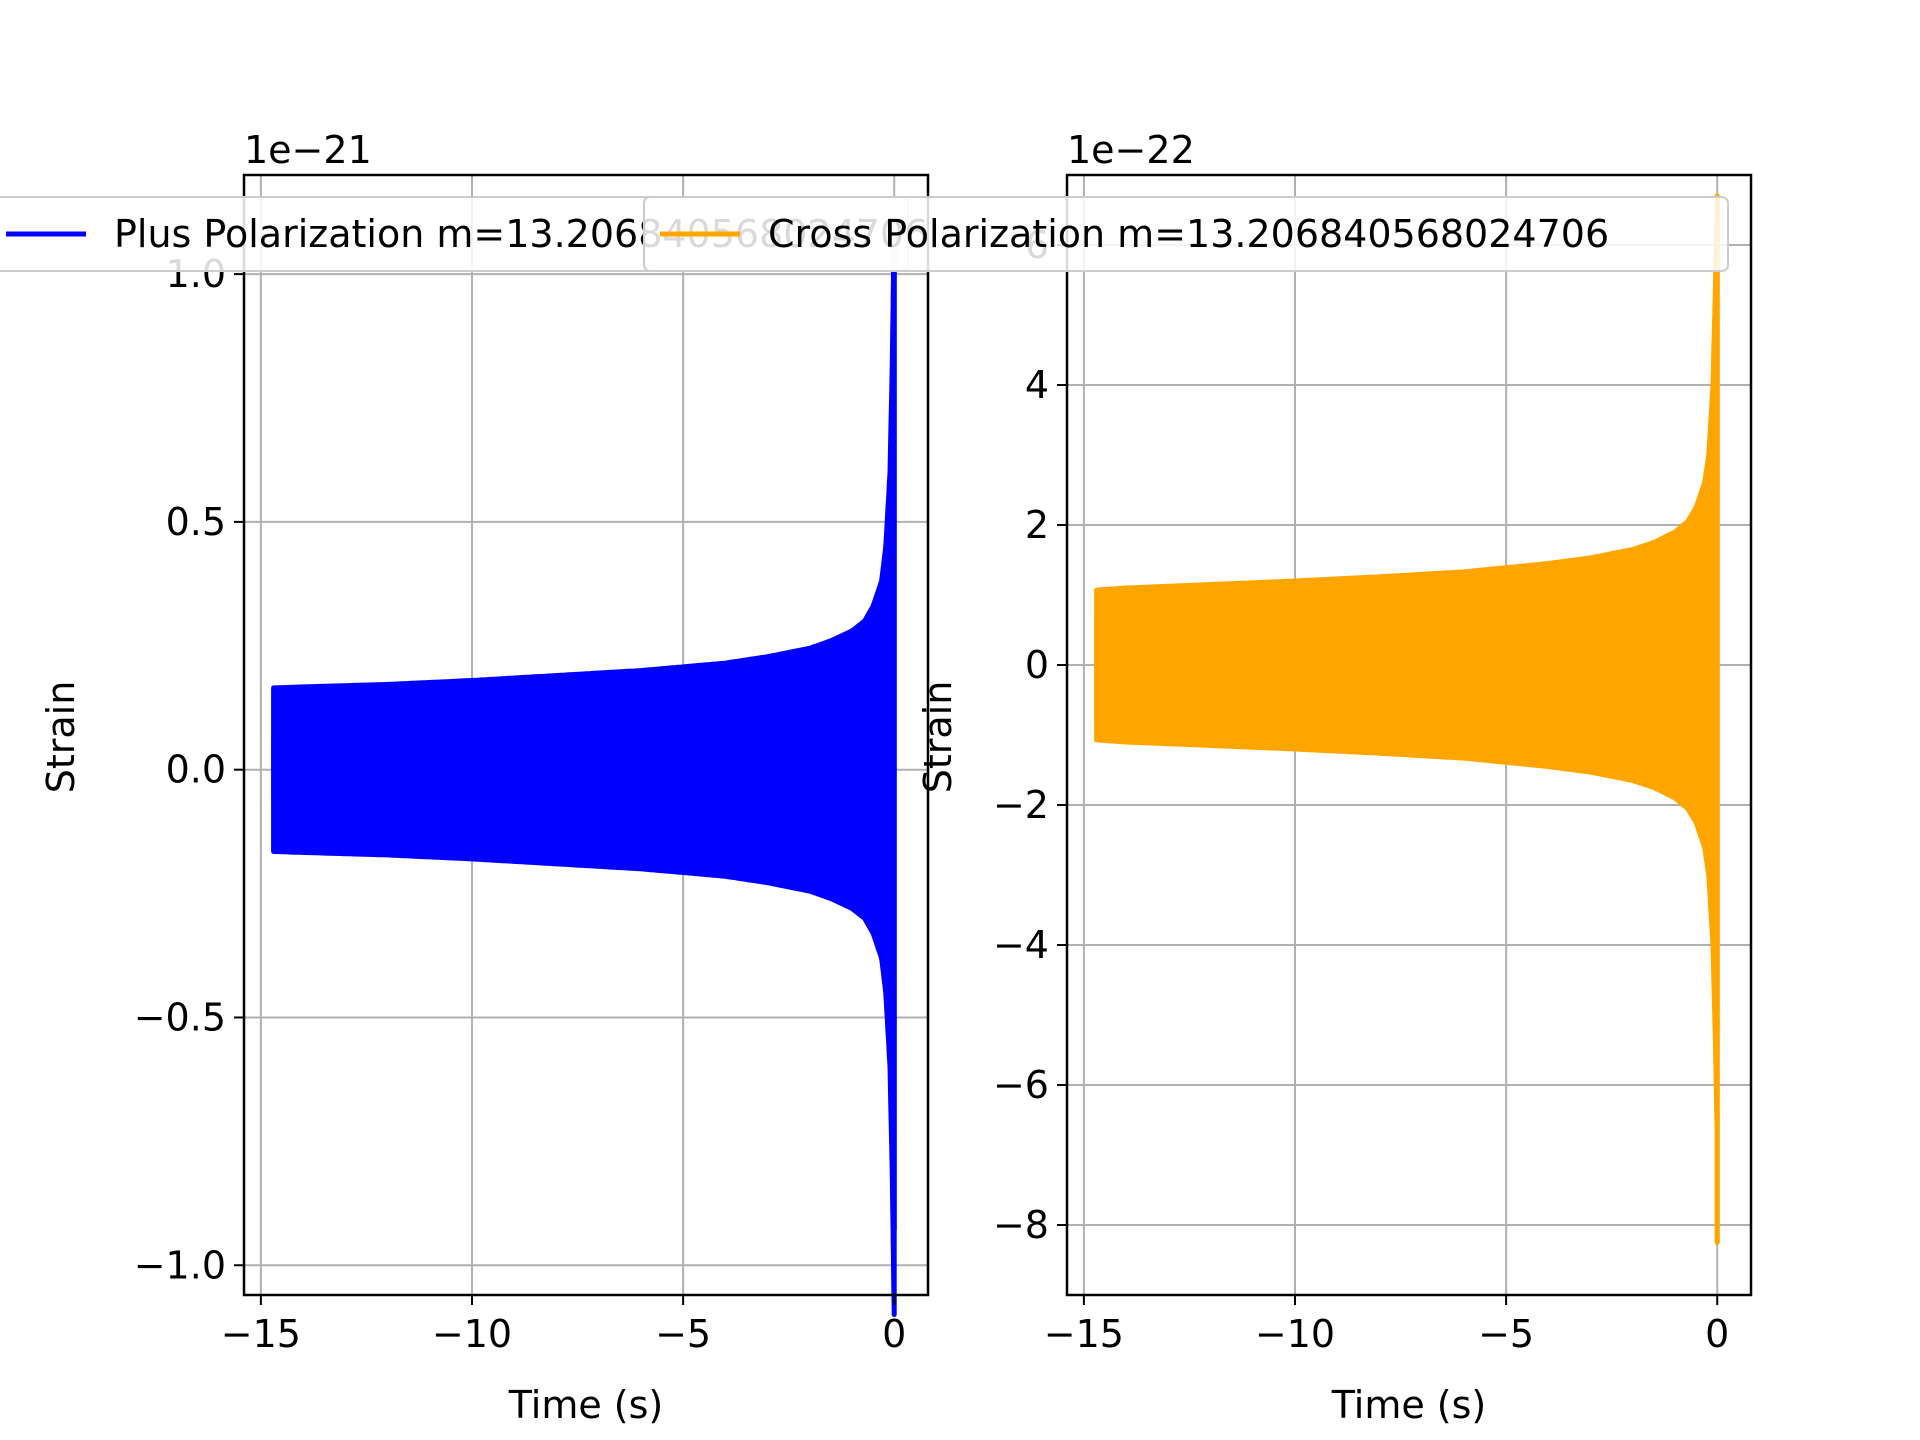 Image resolution: width=1920 pixels, height=1440 pixels. What do you see at coordinates (1021, 945) in the screenshot?
I see `y-tick-label: −4` at bounding box center [1021, 945].